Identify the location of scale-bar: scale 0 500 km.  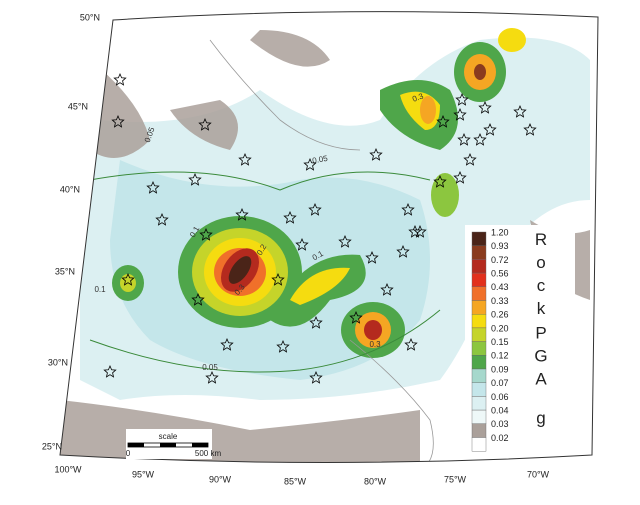
(174, 444).